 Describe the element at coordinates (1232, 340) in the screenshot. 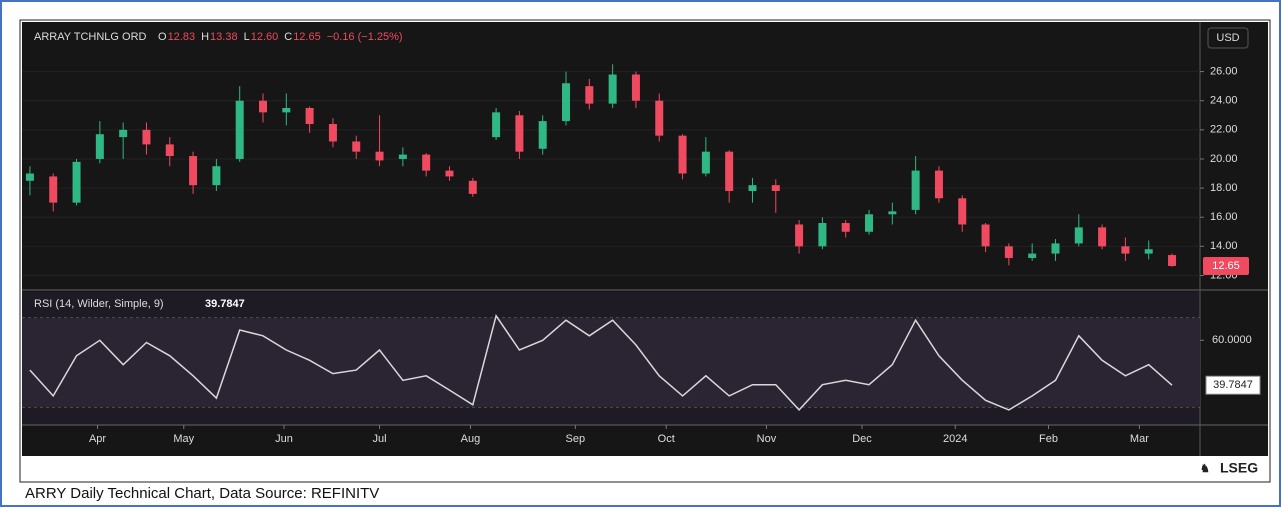

I see `y-tick-label: 60.0000` at that location.